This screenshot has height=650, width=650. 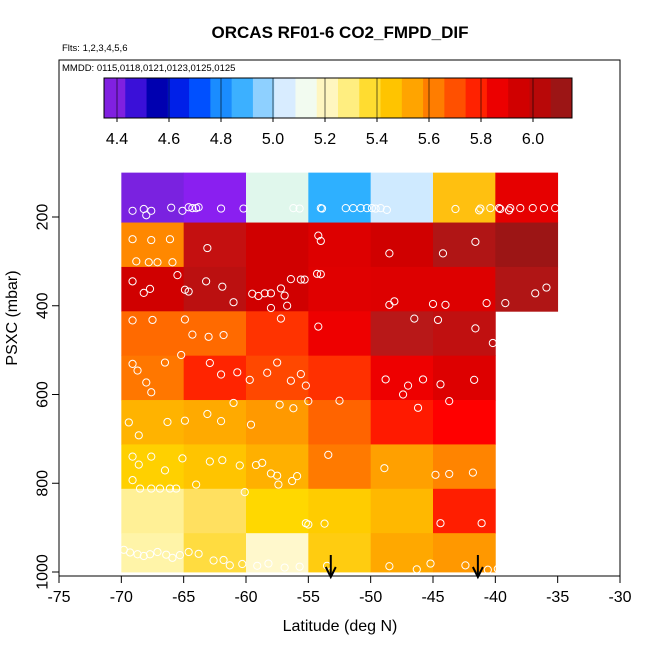 What do you see at coordinates (325, 139) in the screenshot?
I see `colorbar-tick-label: 5.2` at bounding box center [325, 139].